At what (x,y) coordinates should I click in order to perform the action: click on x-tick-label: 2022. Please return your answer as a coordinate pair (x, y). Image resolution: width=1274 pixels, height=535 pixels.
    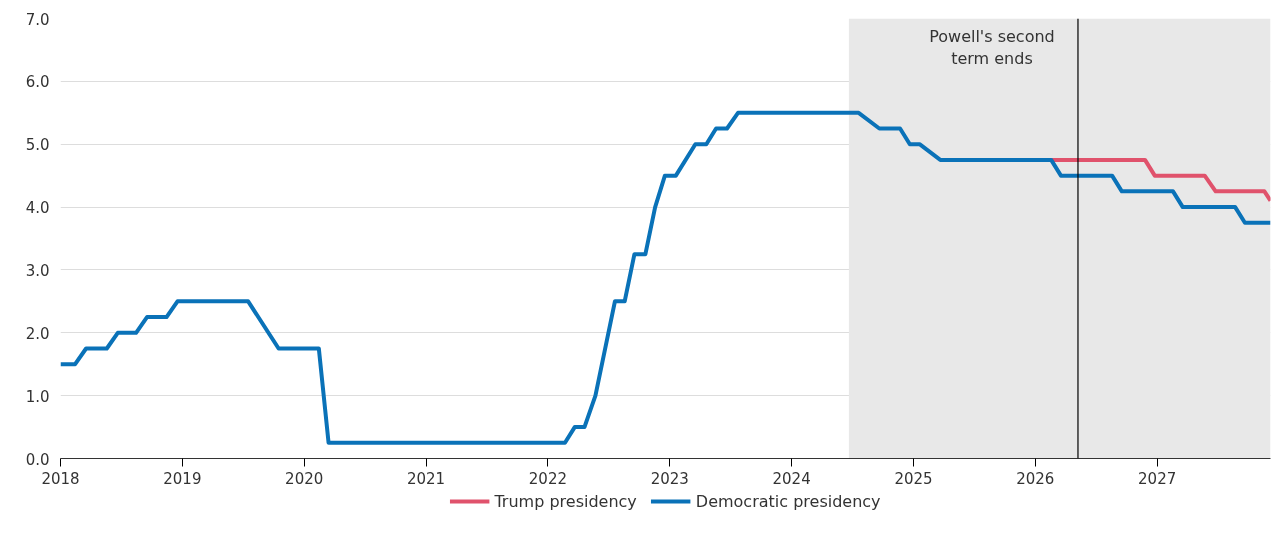
    Looking at the image, I should click on (548, 478).